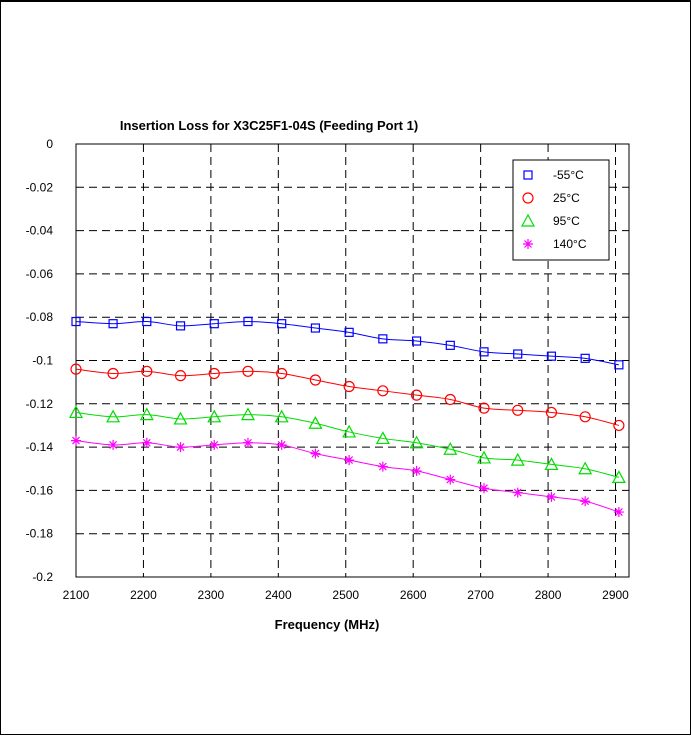  Describe the element at coordinates (615, 595) in the screenshot. I see `x-tick-label: 2900` at that location.